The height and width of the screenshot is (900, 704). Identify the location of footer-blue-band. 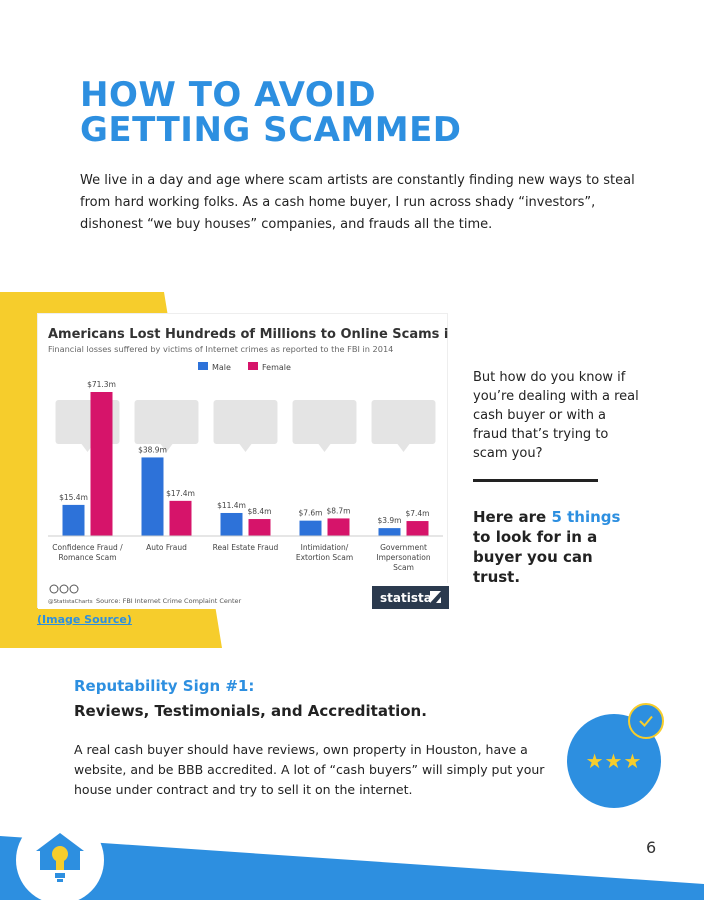
(352, 868).